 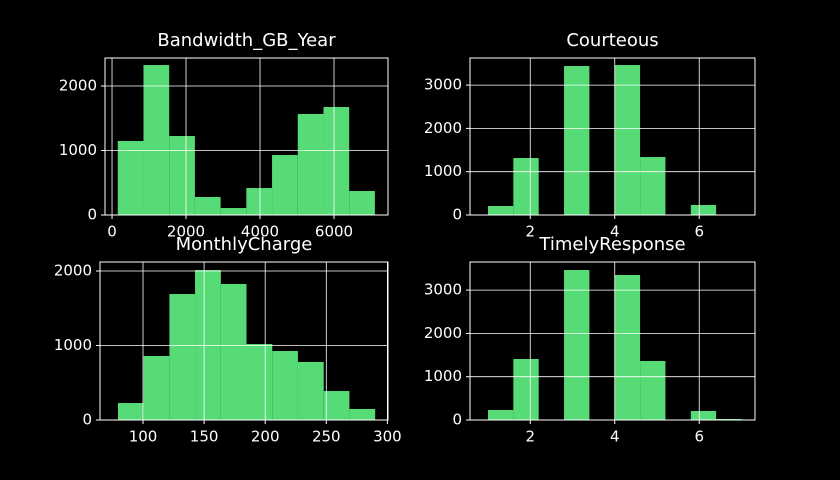 What do you see at coordinates (611, 244) in the screenshot?
I see `chart-title: TimelyResponse` at bounding box center [611, 244].